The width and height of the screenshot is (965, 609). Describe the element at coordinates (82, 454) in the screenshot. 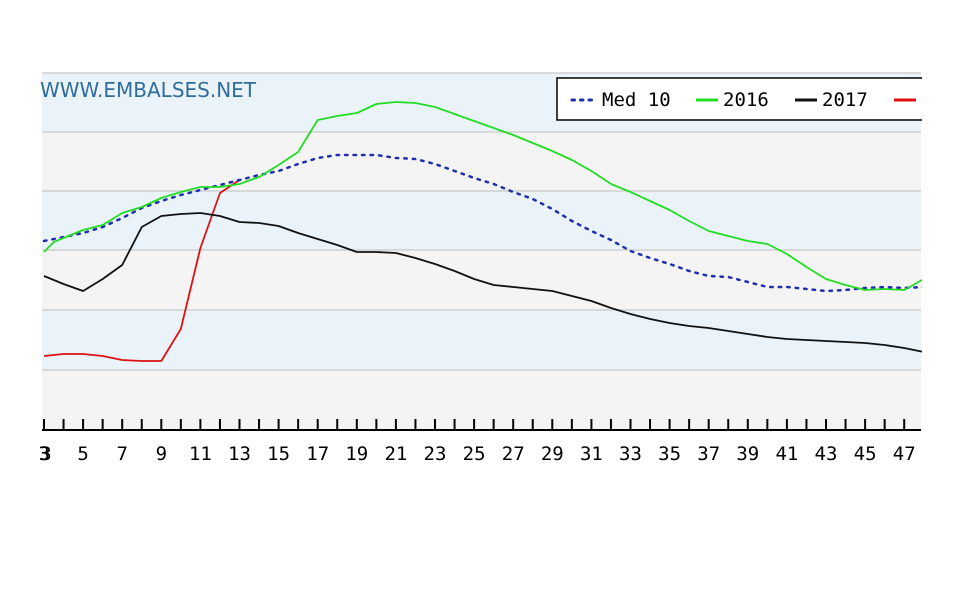

I see `x-tick-label: 5` at that location.